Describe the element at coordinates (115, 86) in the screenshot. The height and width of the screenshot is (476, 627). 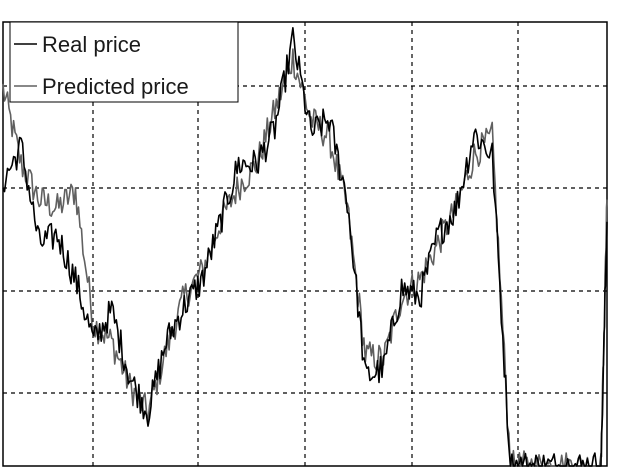
I see `legend-label-predicted: Predicted price` at that location.